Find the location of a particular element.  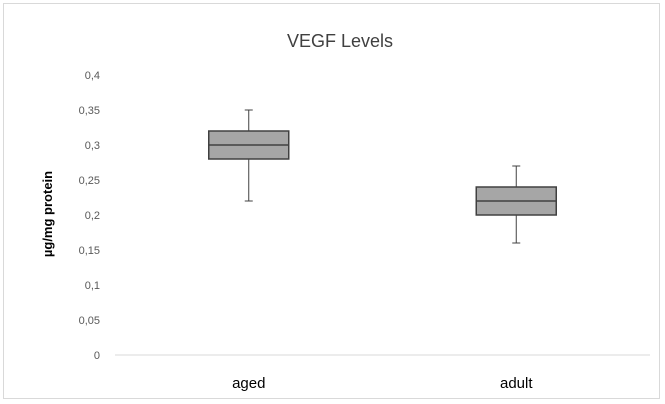

y-tick-label: 0,2 is located at coordinates (92, 216).